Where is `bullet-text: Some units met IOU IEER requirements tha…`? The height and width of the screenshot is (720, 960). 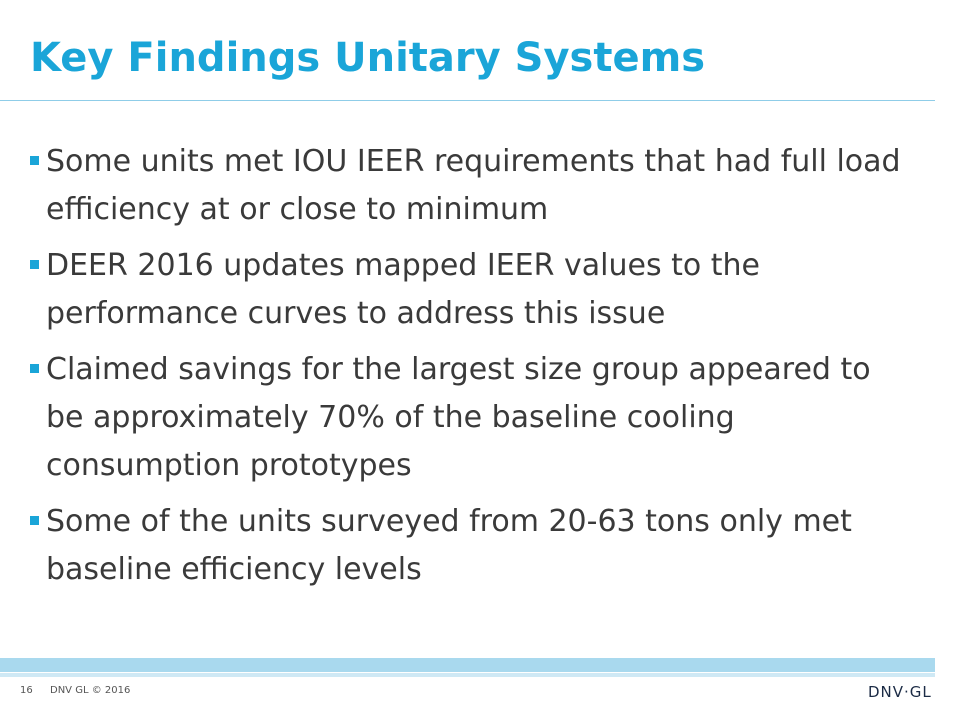 bullet-text: Some units met IOU IEER requirements tha… is located at coordinates (473, 185).